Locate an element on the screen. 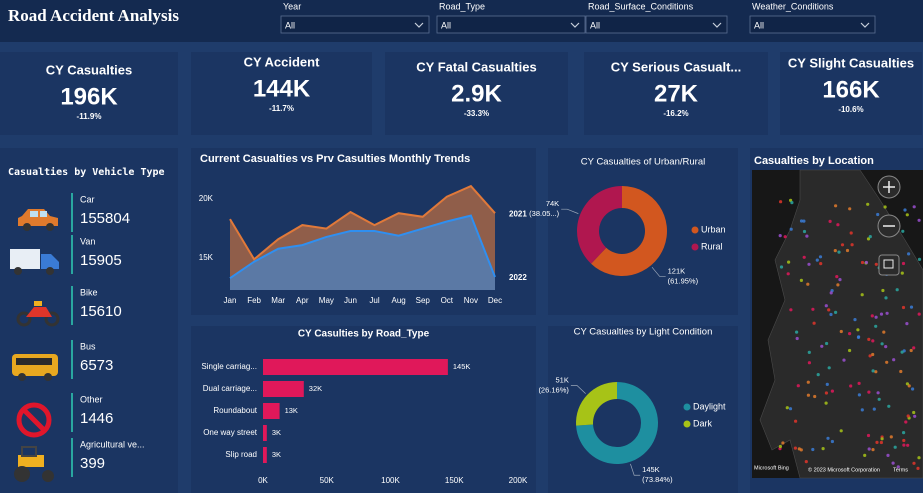  vehicle-label: Bus is located at coordinates (88, 346).